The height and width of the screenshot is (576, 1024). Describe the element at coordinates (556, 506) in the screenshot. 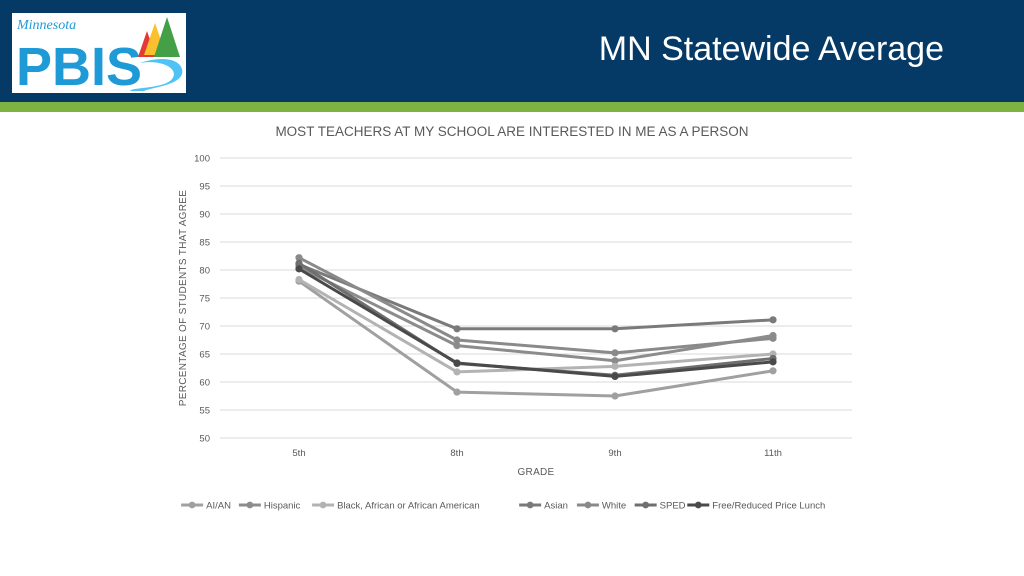

I see `legend-label: Asian` at that location.